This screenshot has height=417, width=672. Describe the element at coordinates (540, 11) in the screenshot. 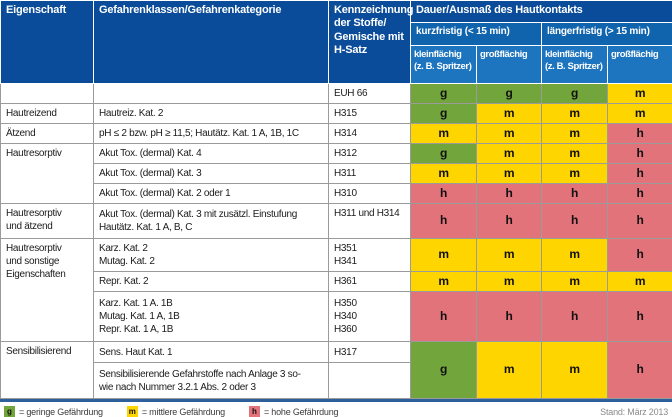

I see `col-header-dauer-ausmass: Dauer/Ausmaß des Hautkontakts` at that location.